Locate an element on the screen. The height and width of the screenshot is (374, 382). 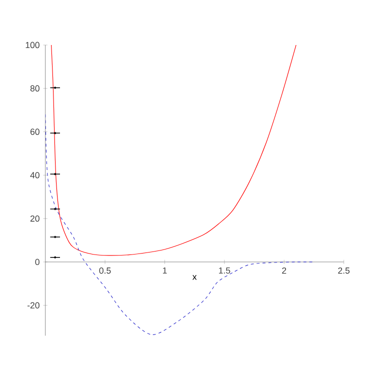
x-tick-label: 2 is located at coordinates (284, 271).